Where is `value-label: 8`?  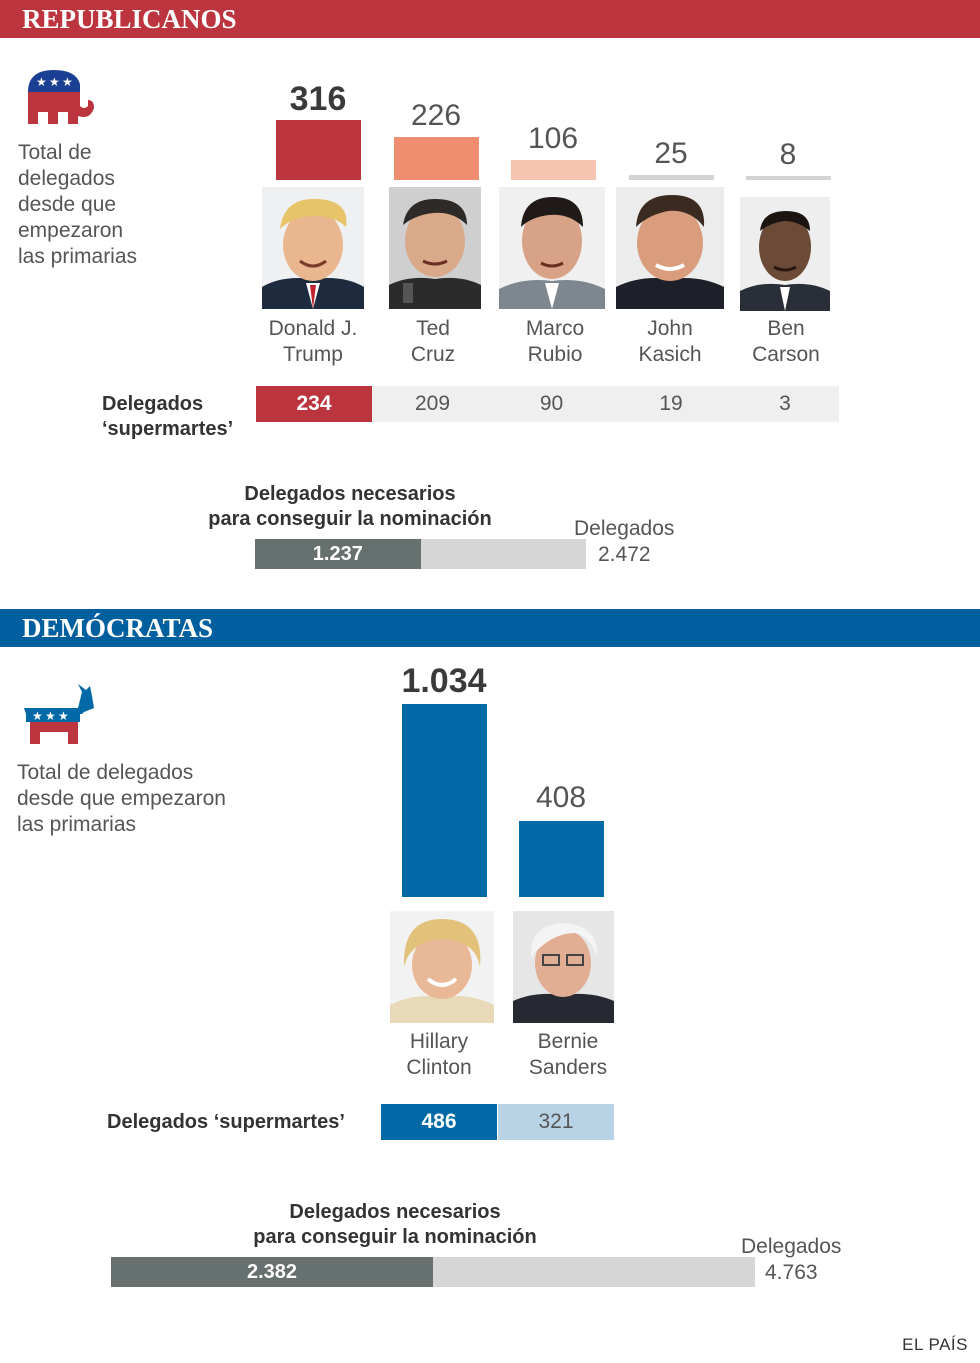
value-label: 8 is located at coordinates (788, 154).